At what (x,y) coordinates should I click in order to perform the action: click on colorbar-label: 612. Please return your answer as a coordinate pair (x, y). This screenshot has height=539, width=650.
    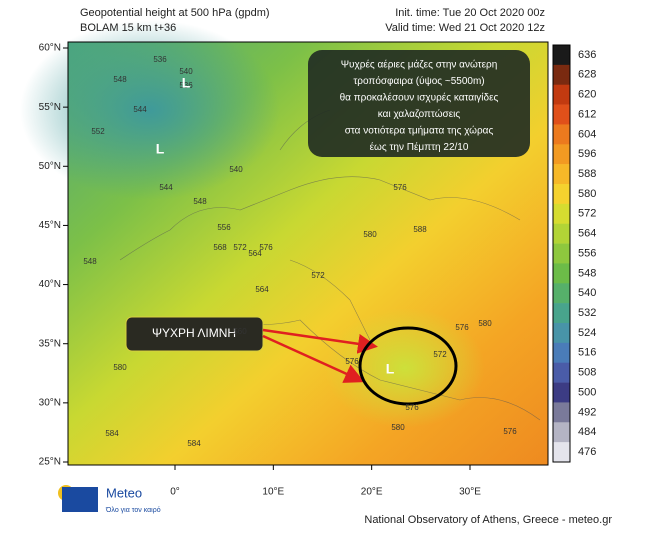
    Looking at the image, I should click on (587, 114).